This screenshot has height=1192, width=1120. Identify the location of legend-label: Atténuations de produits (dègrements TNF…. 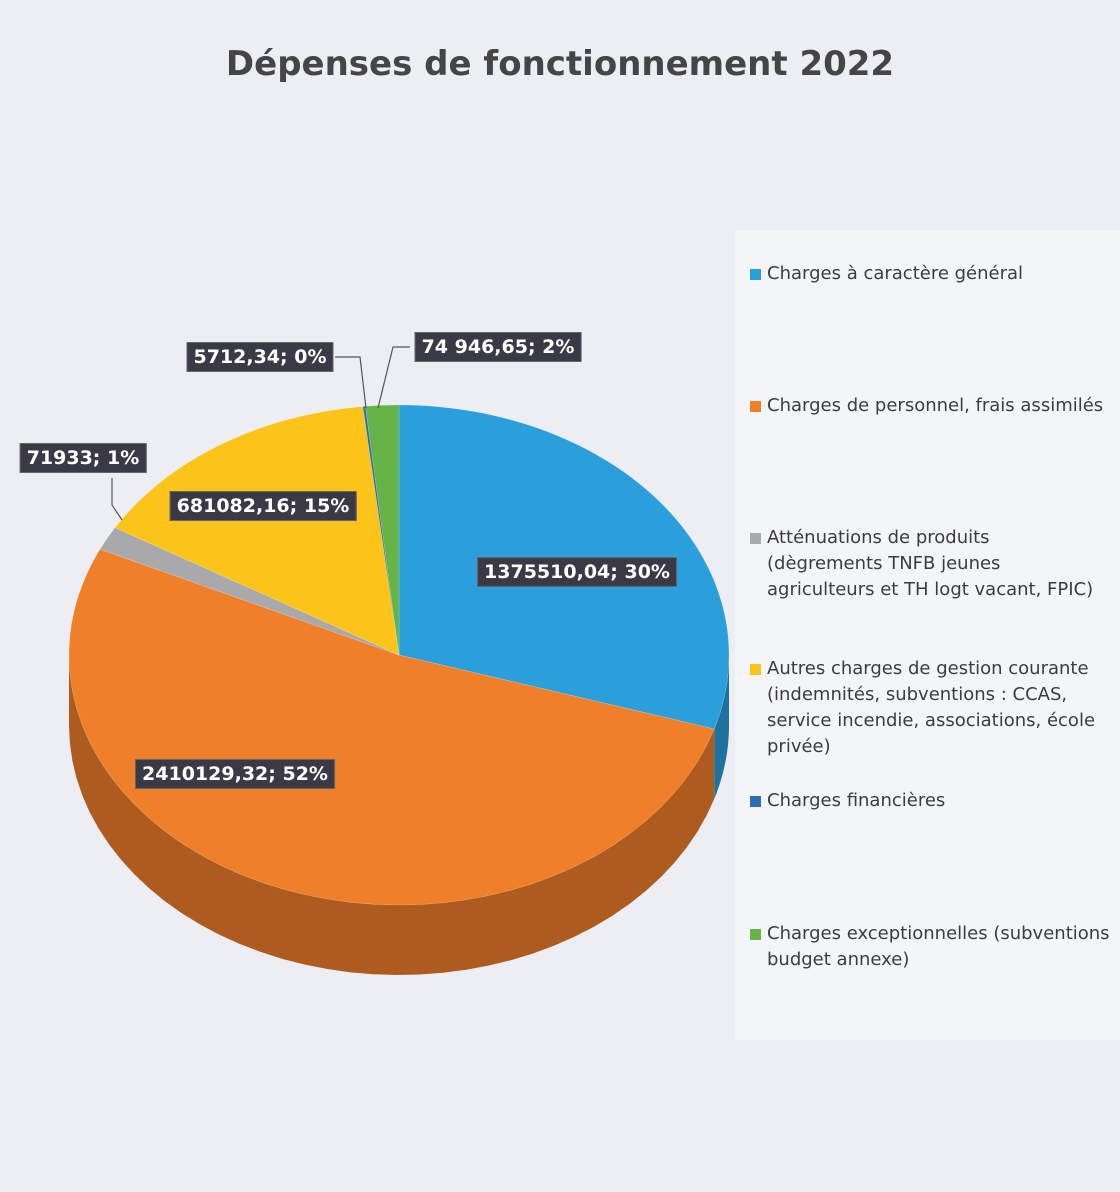
(930, 563).